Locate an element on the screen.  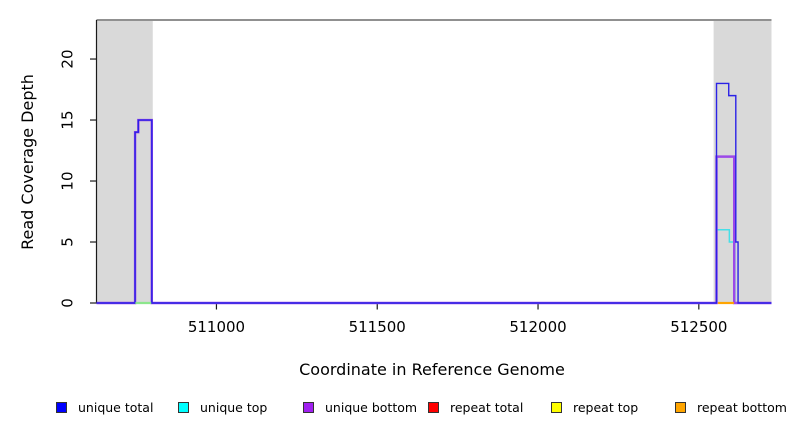
x-axis-title: Coordinate in Reference Genome is located at coordinates (432, 369).